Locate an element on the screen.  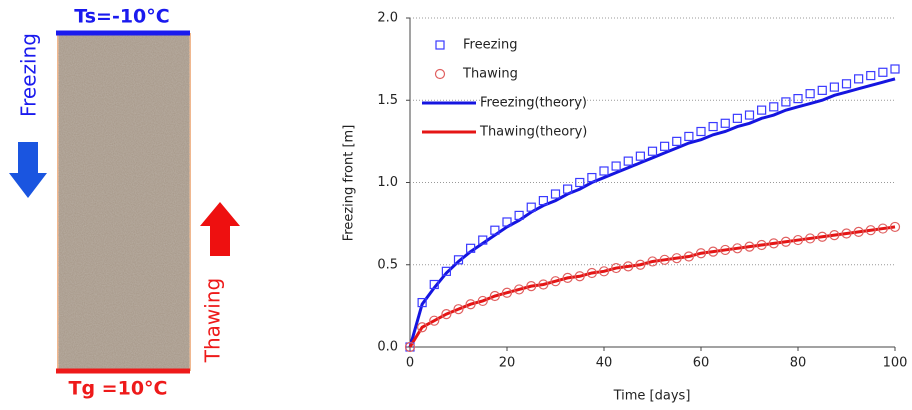
legend-label: Freezing(theory) is located at coordinates (533, 103).